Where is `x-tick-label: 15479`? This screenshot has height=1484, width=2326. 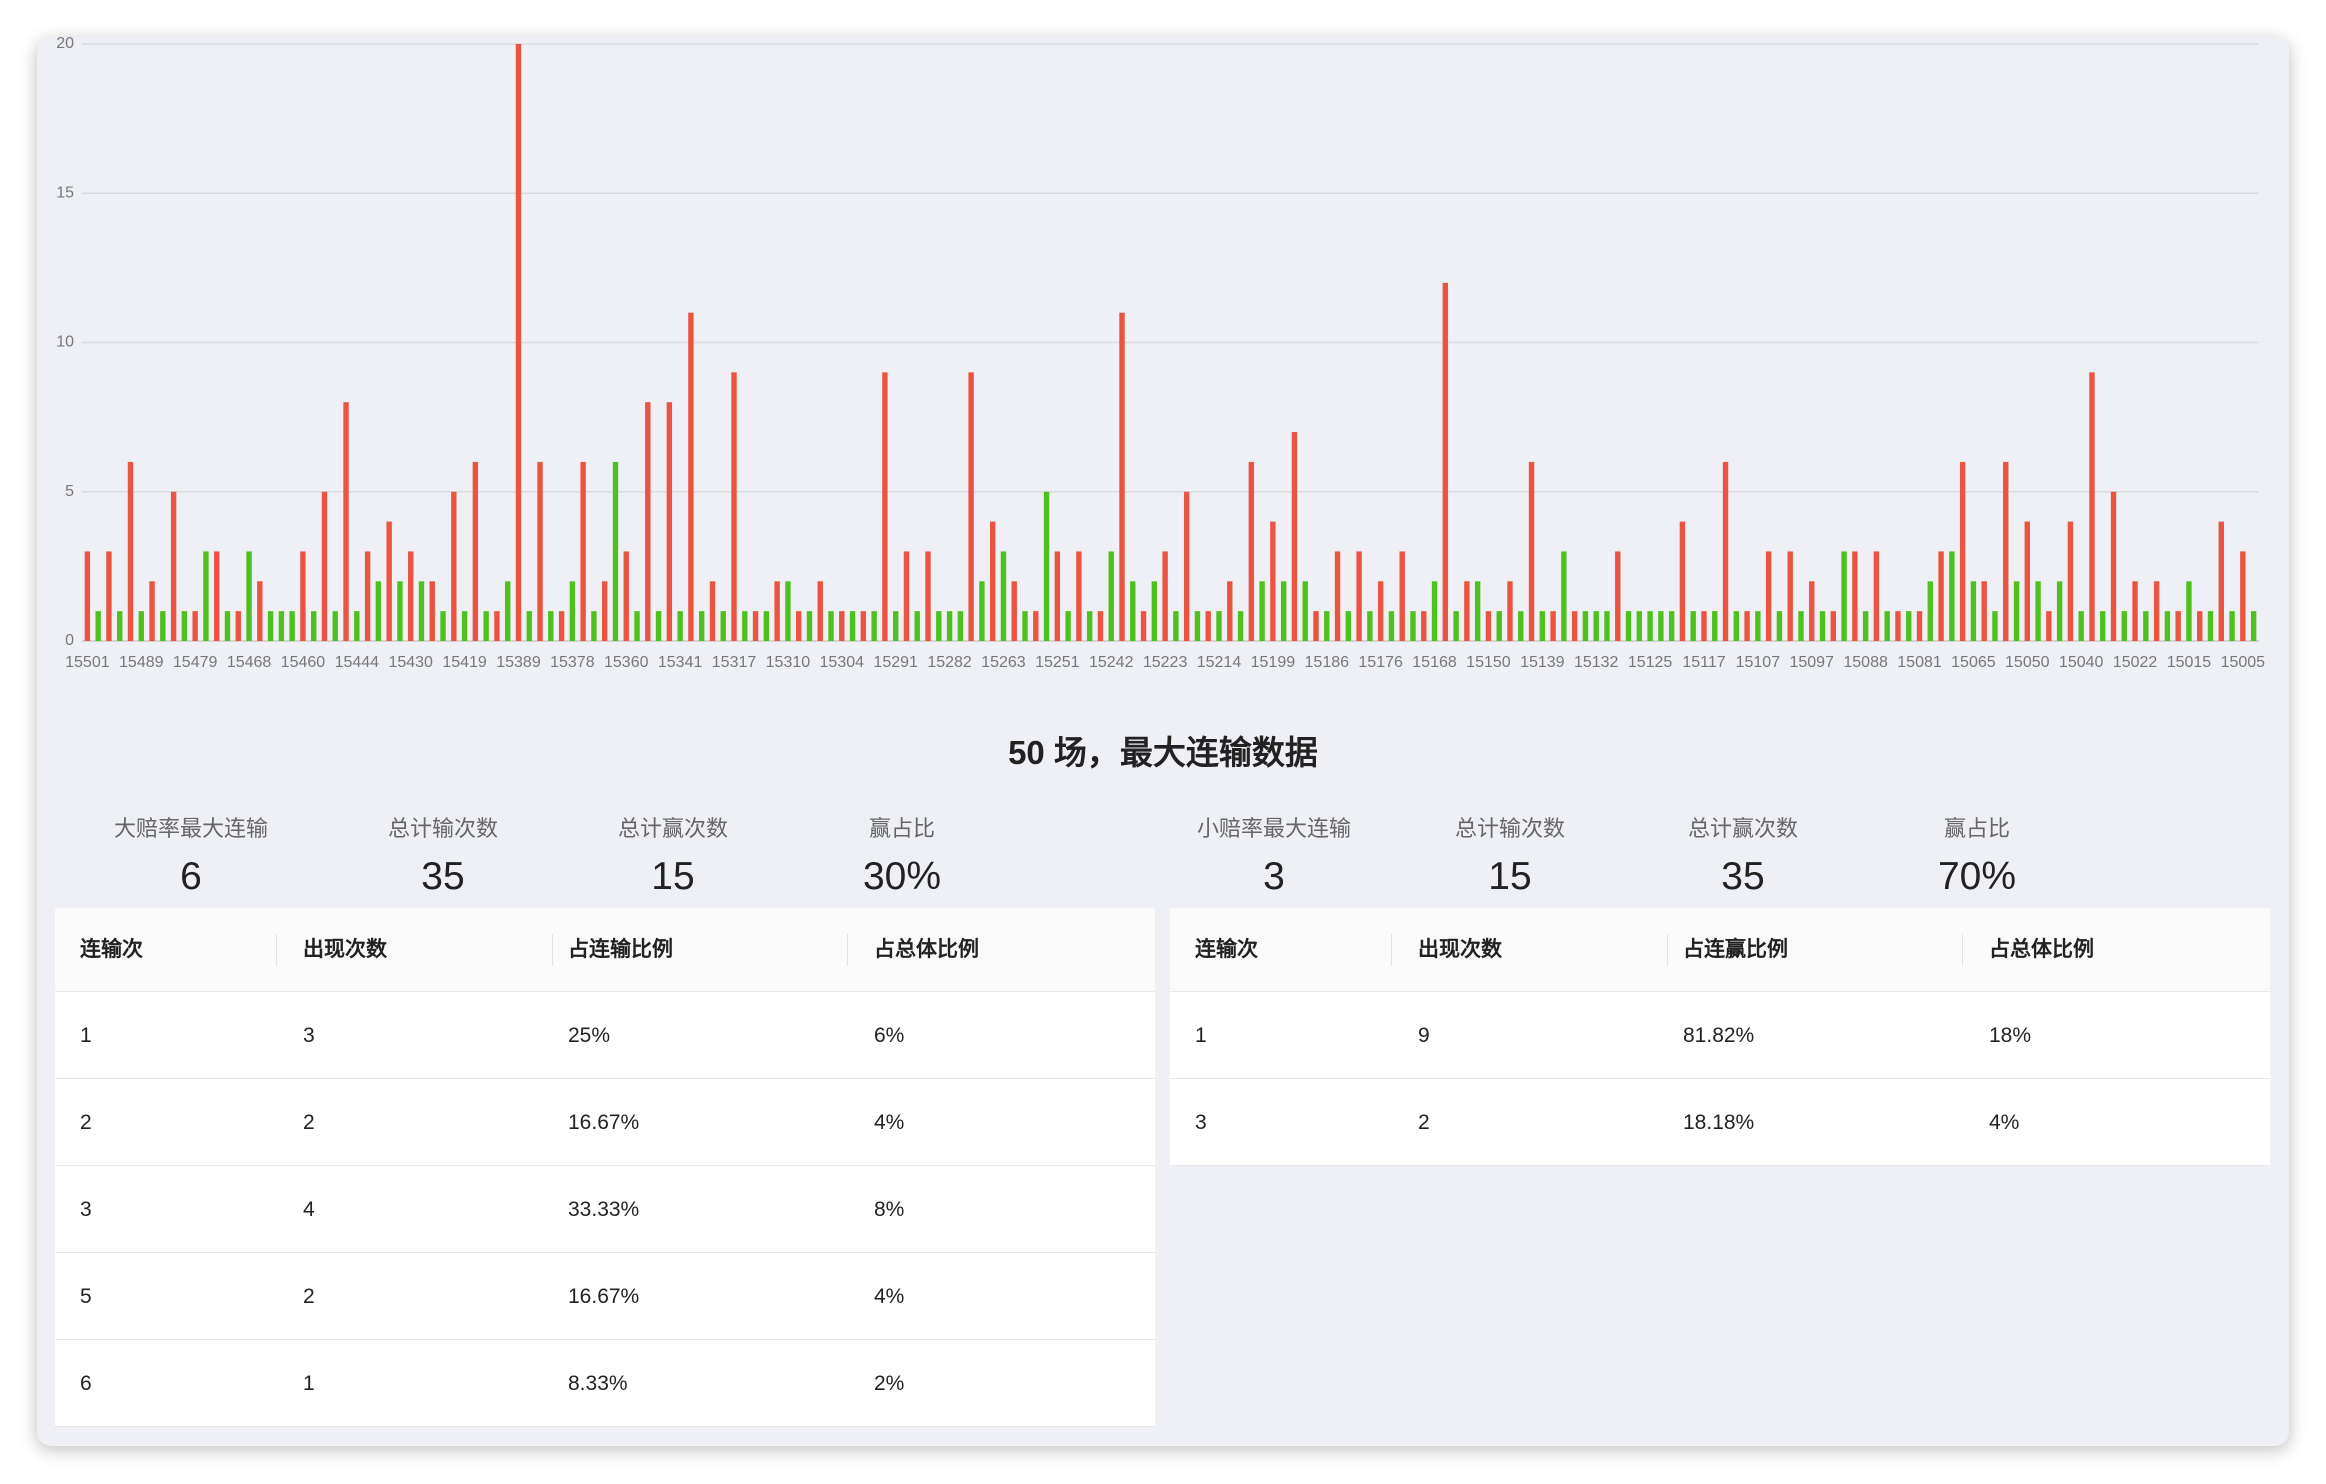
x-tick-label: 15479 is located at coordinates (195, 662).